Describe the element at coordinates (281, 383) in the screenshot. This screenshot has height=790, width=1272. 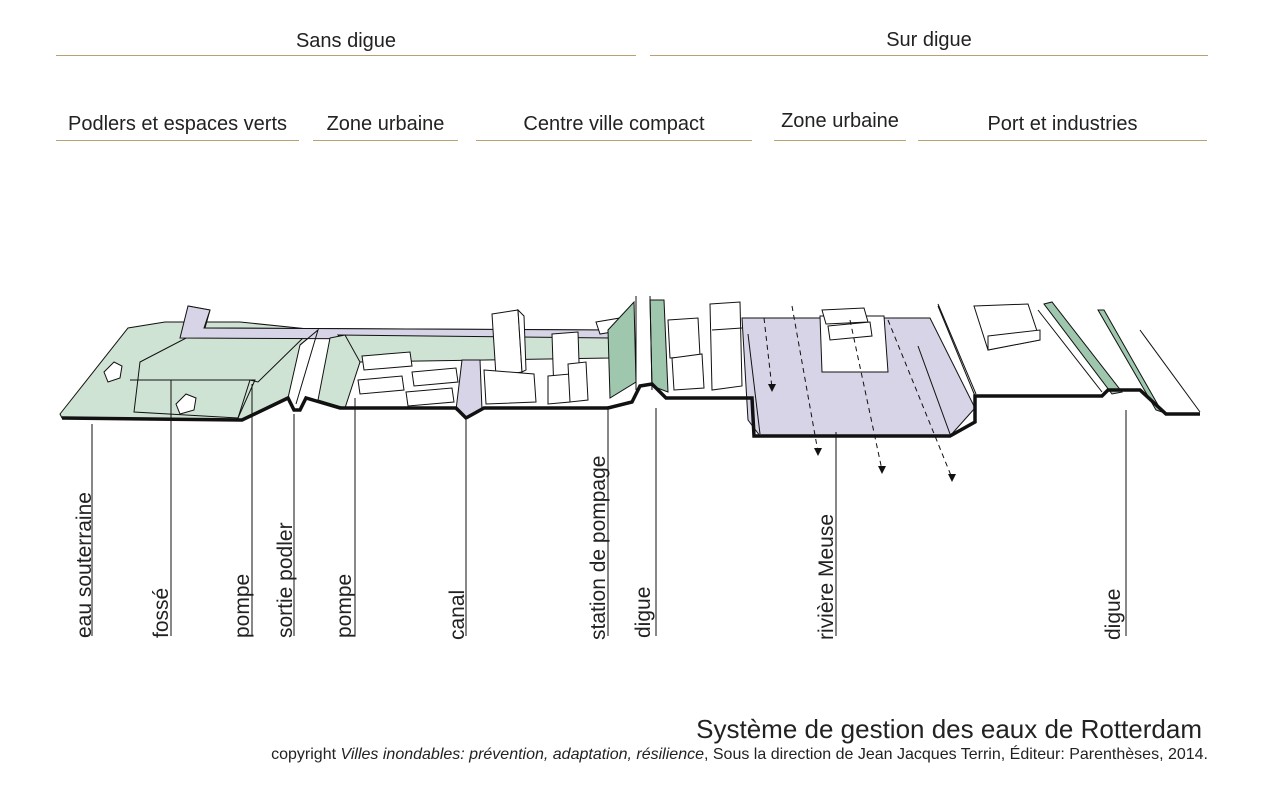
I see `buildings-urbain` at that location.